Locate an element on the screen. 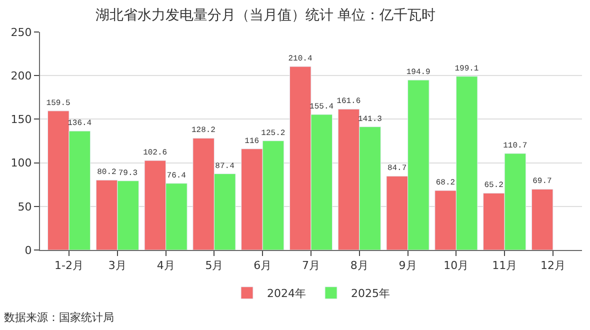 The height and width of the screenshot is (330, 590). y-tick-label: 0 is located at coordinates (28, 250).